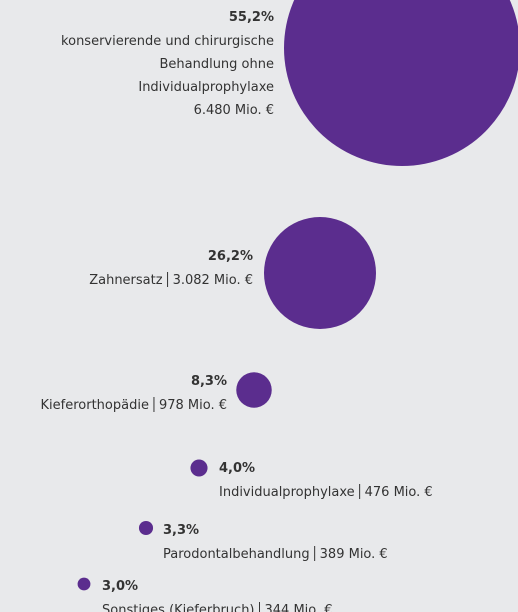 The width and height of the screenshot is (518, 612). What do you see at coordinates (181, 530) in the screenshot?
I see `value-label: 3,3%` at bounding box center [181, 530].